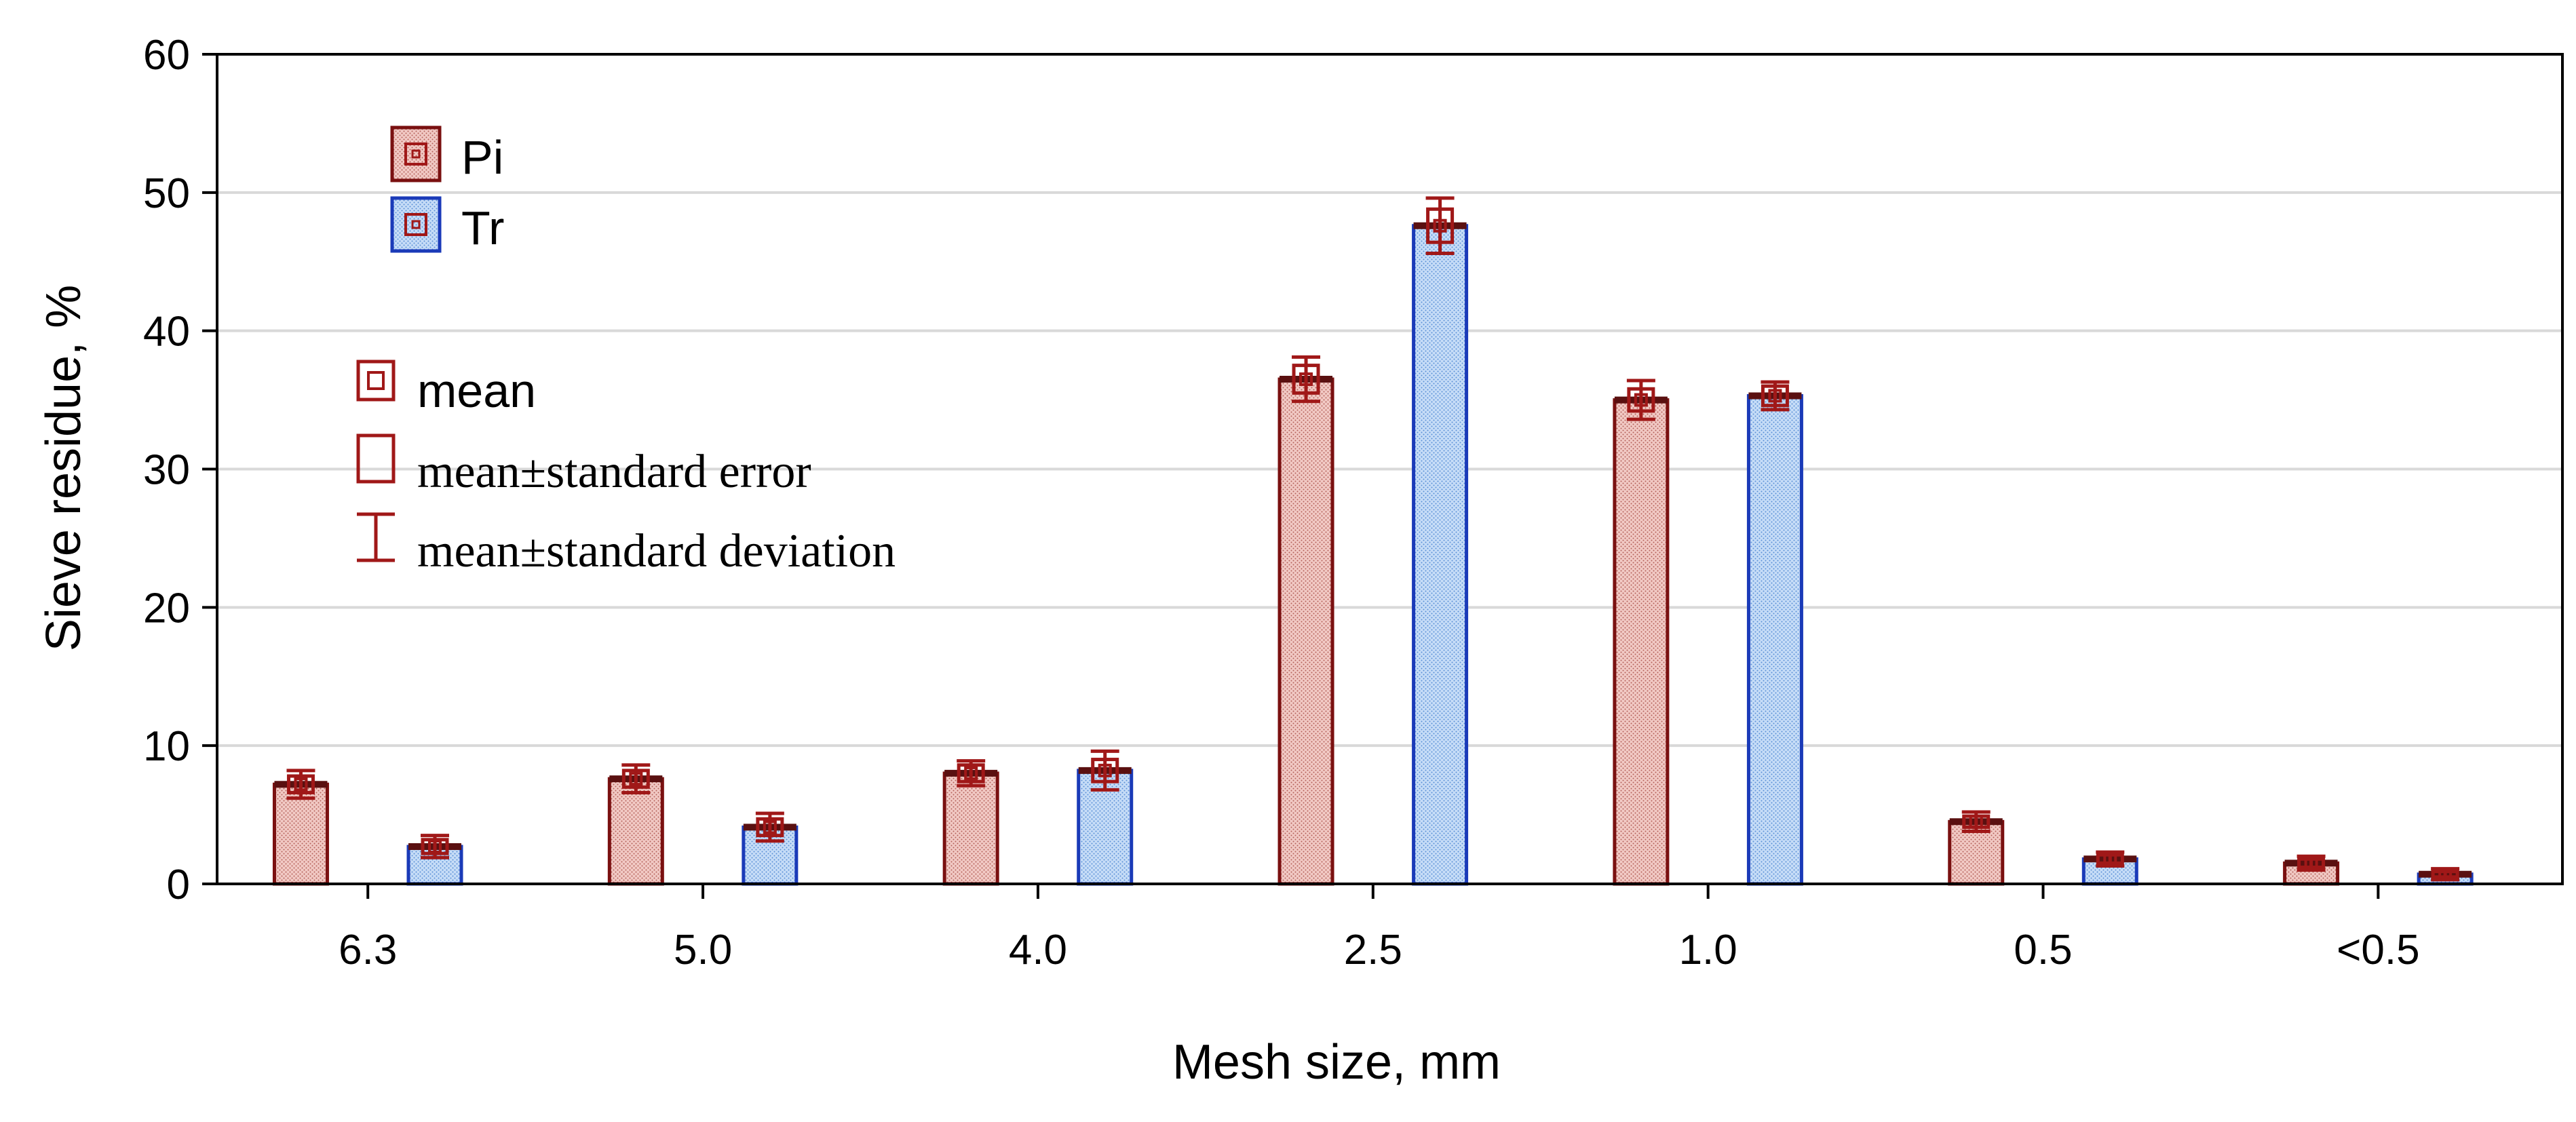 The image size is (2576, 1122). I want to click on legend-item-se: mean±standard error, so click(583, 466).